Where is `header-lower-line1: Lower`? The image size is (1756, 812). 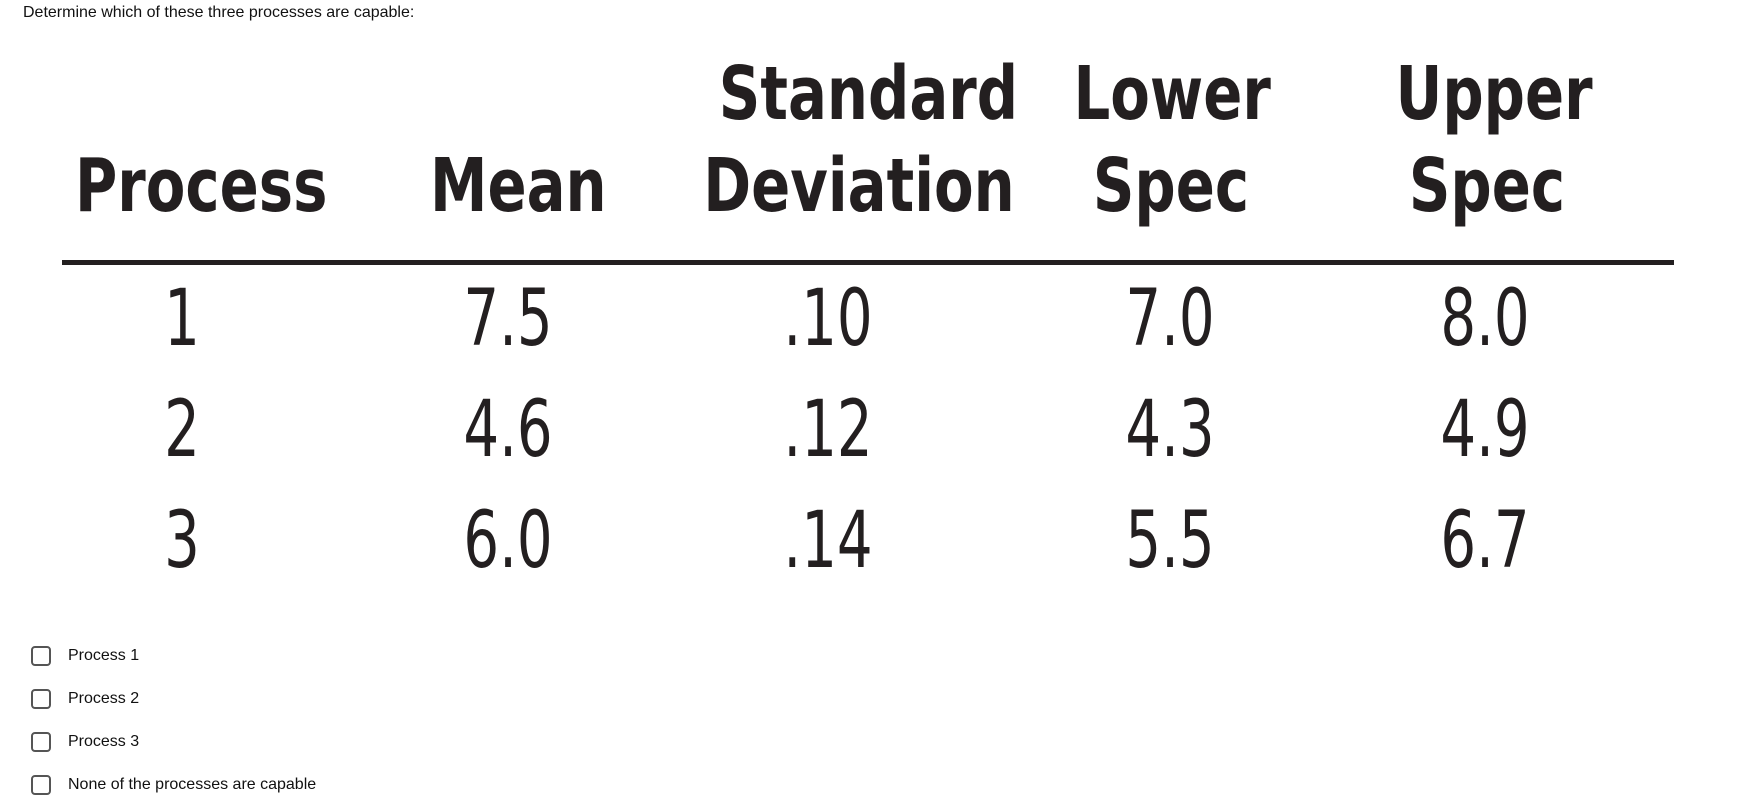 header-lower-line1: Lower is located at coordinates (1172, 94).